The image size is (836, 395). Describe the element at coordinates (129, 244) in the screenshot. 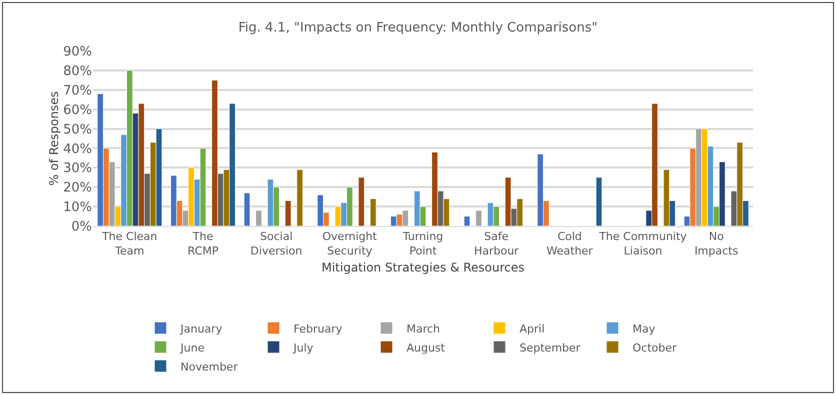

I see `x-tick-label: The Clean Team` at that location.